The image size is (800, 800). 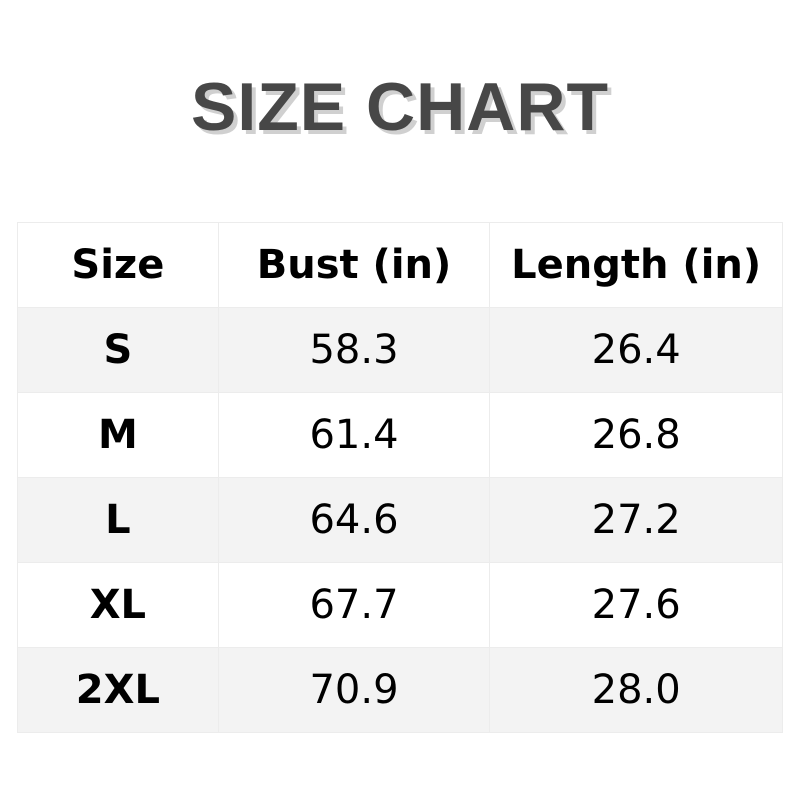 What do you see at coordinates (354, 265) in the screenshot?
I see `header-bust: Bust (in)` at bounding box center [354, 265].